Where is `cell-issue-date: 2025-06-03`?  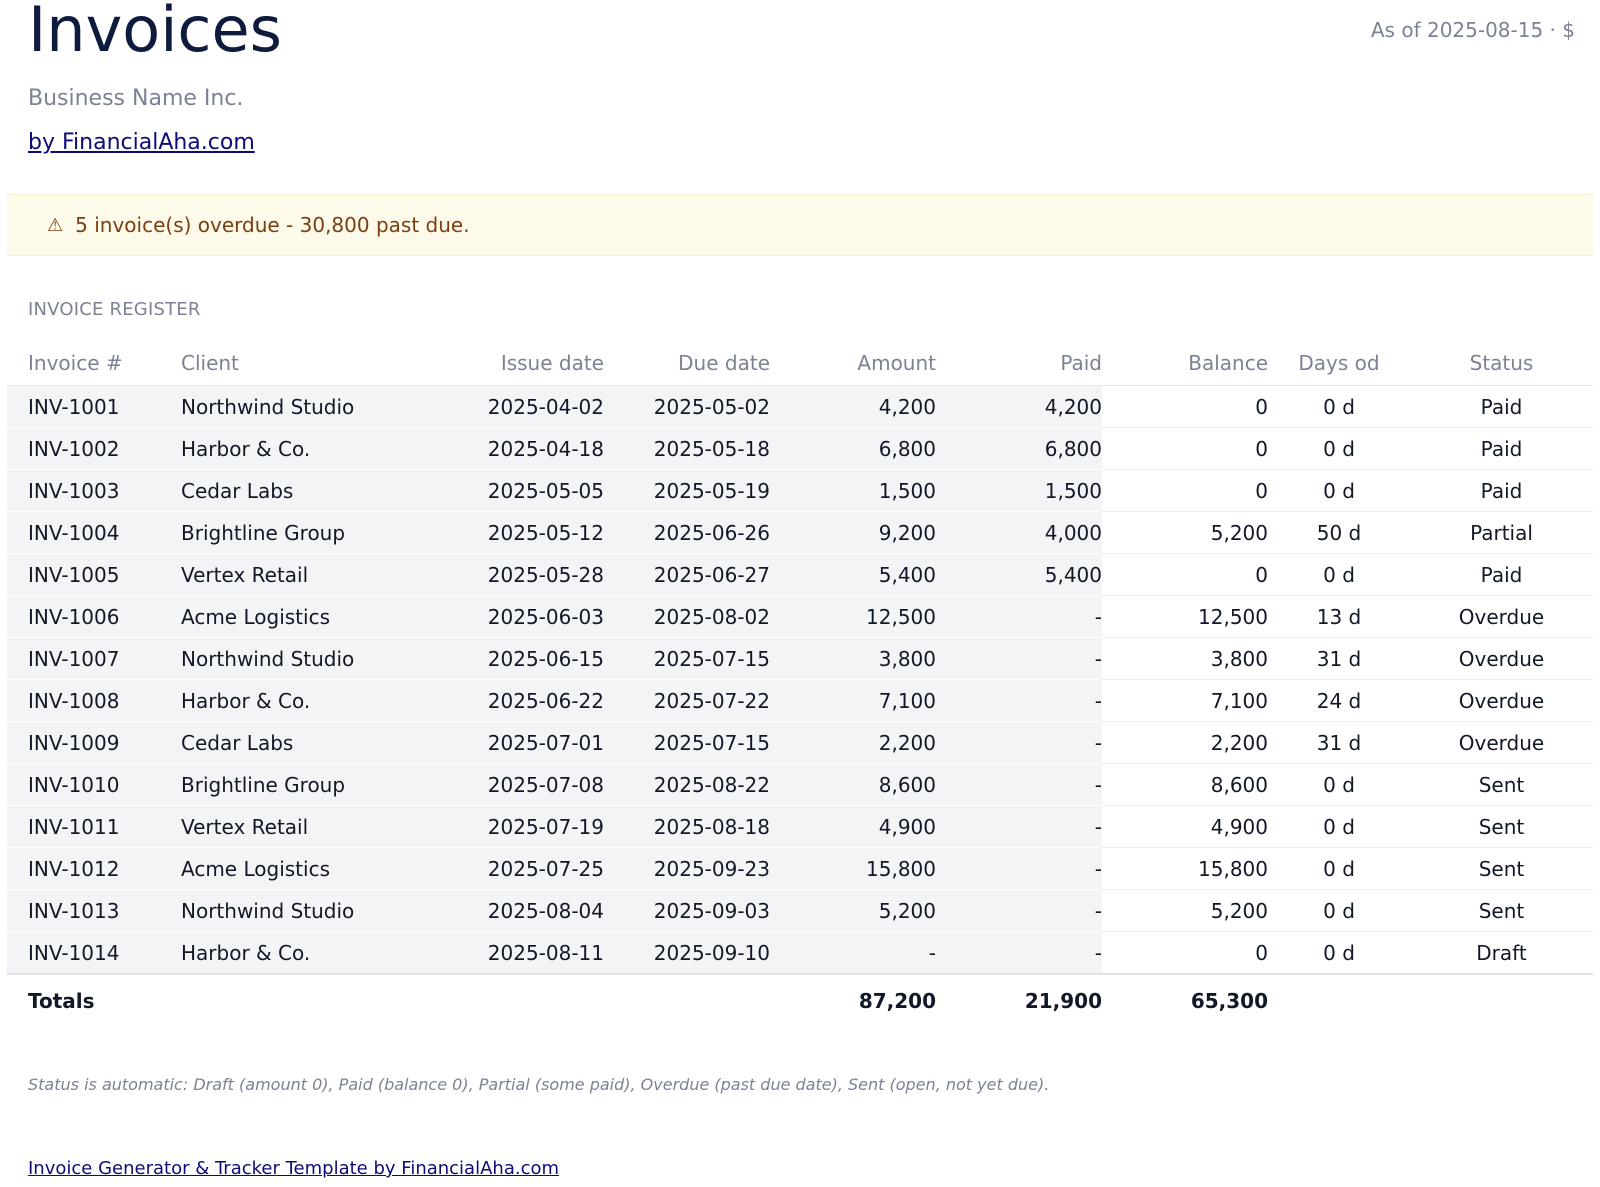 cell-issue-date: 2025-06-03 is located at coordinates (485, 616).